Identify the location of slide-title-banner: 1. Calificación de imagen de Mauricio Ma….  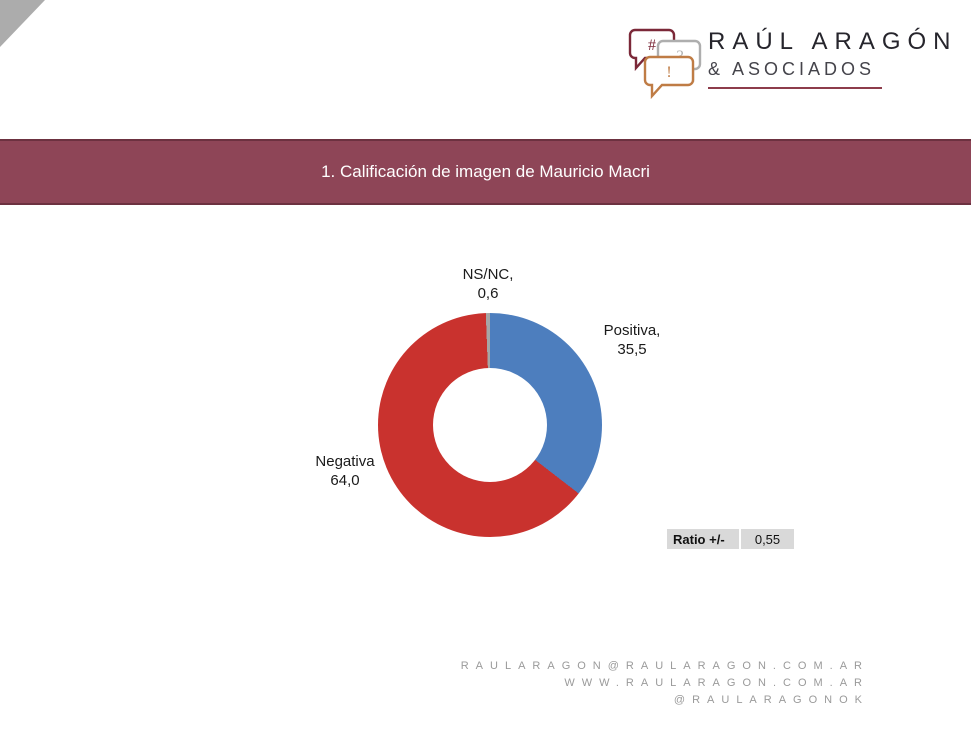
(485, 172).